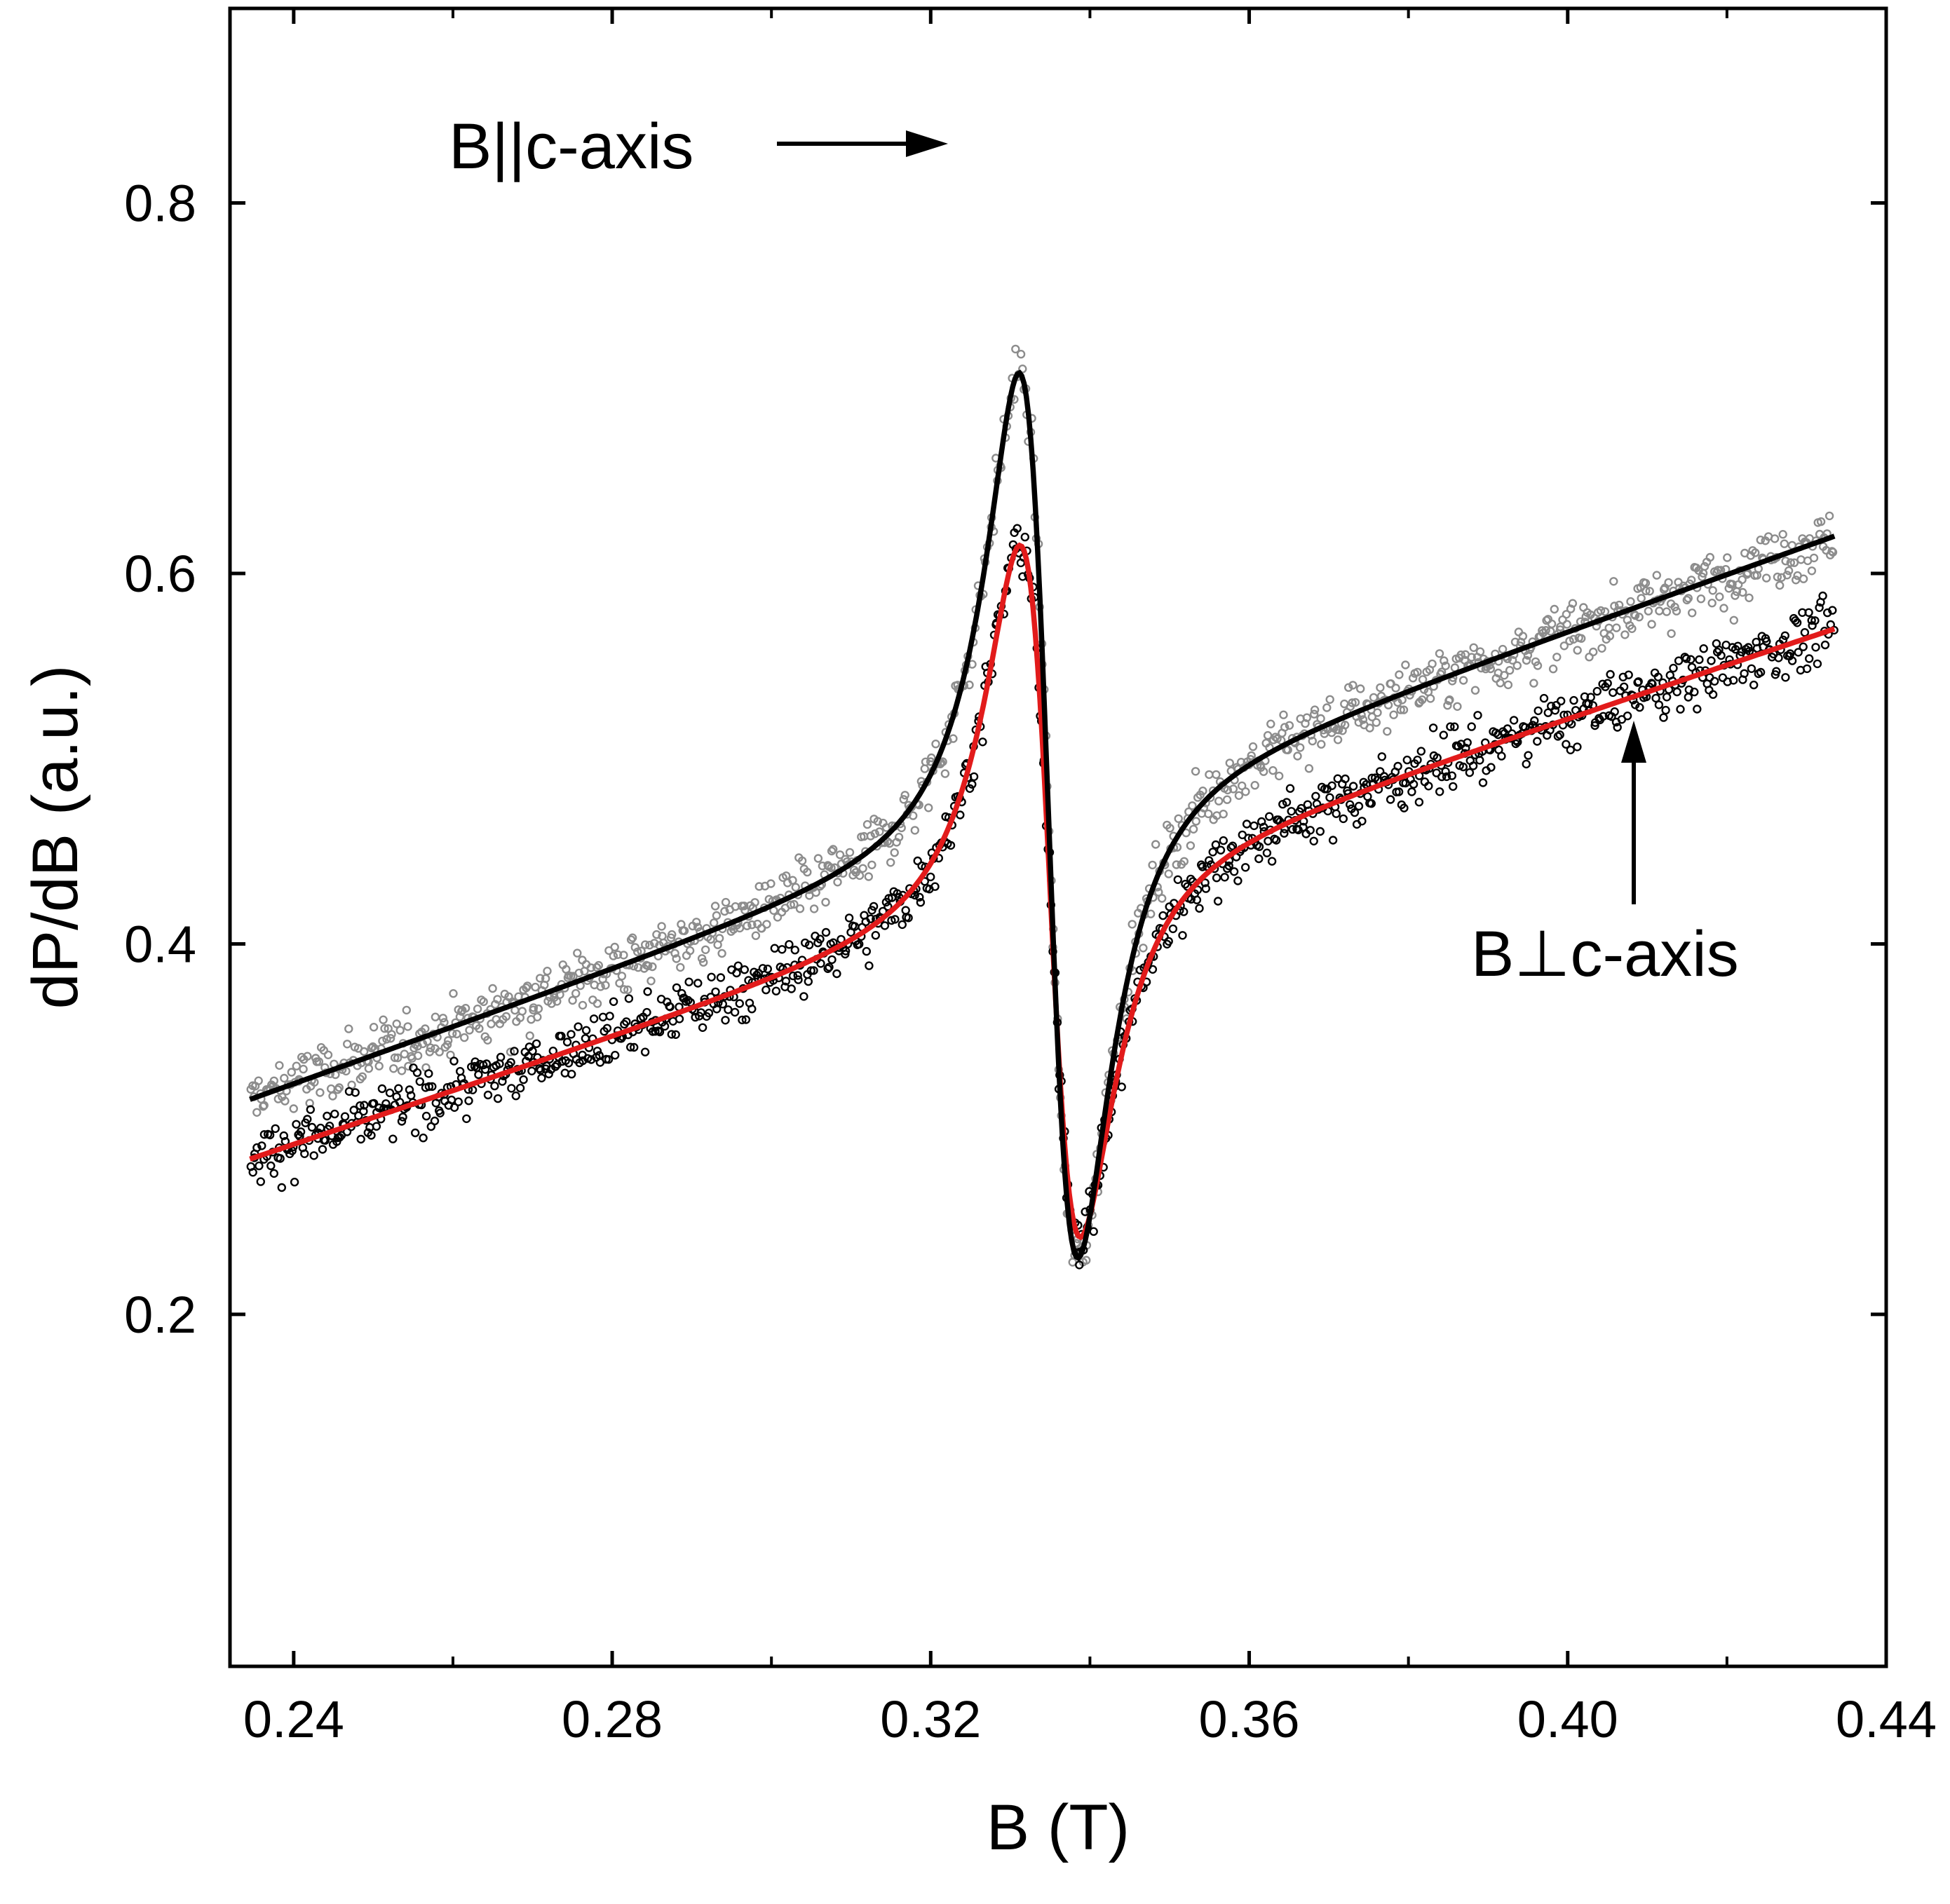  What do you see at coordinates (612, 1719) in the screenshot?
I see `x-tick-label: 0.28` at bounding box center [612, 1719].